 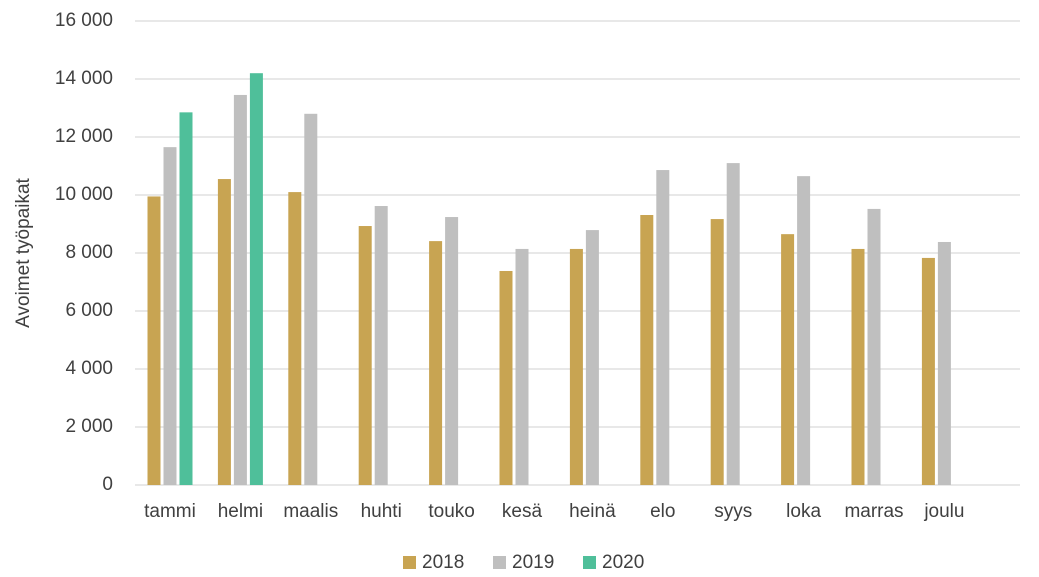 What do you see at coordinates (23, 252) in the screenshot?
I see `y-axis-title: Avoimet työpaikat` at bounding box center [23, 252].